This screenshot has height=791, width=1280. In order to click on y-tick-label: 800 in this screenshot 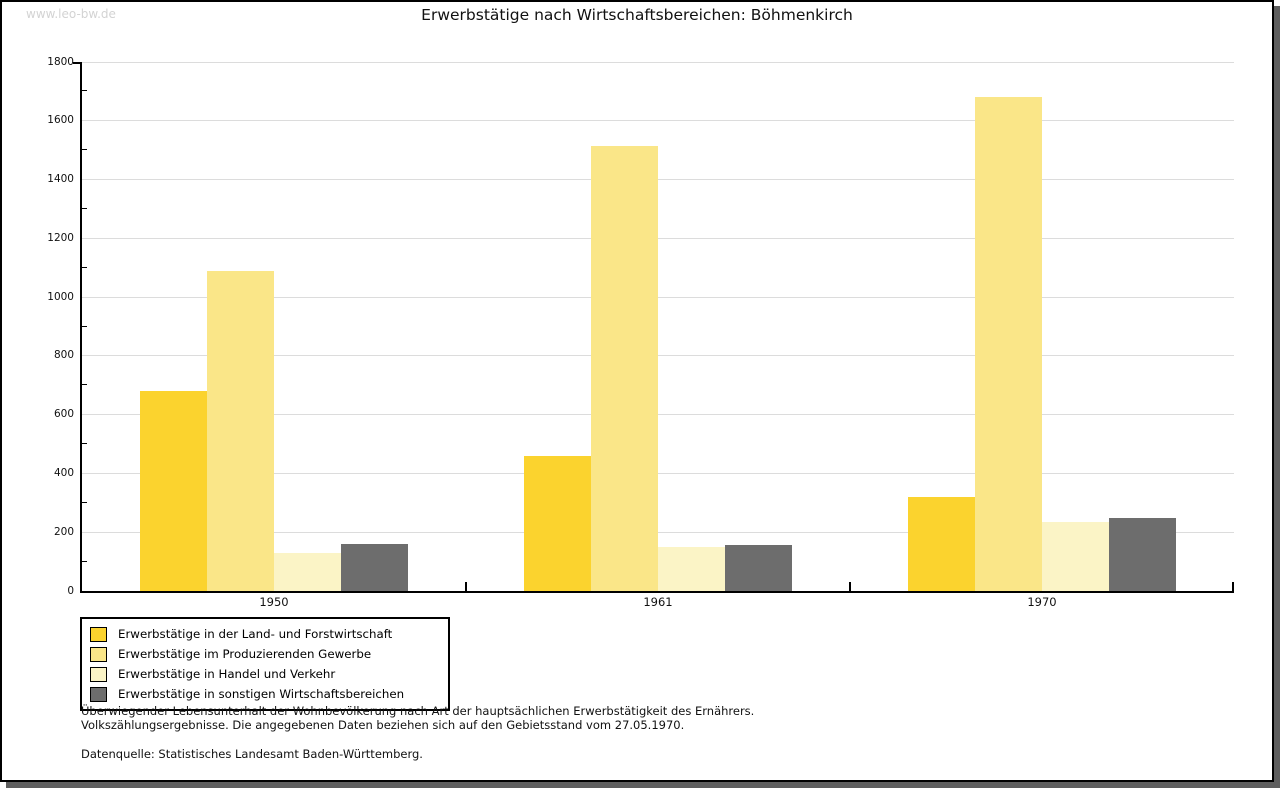, I will do `click(63, 355)`.